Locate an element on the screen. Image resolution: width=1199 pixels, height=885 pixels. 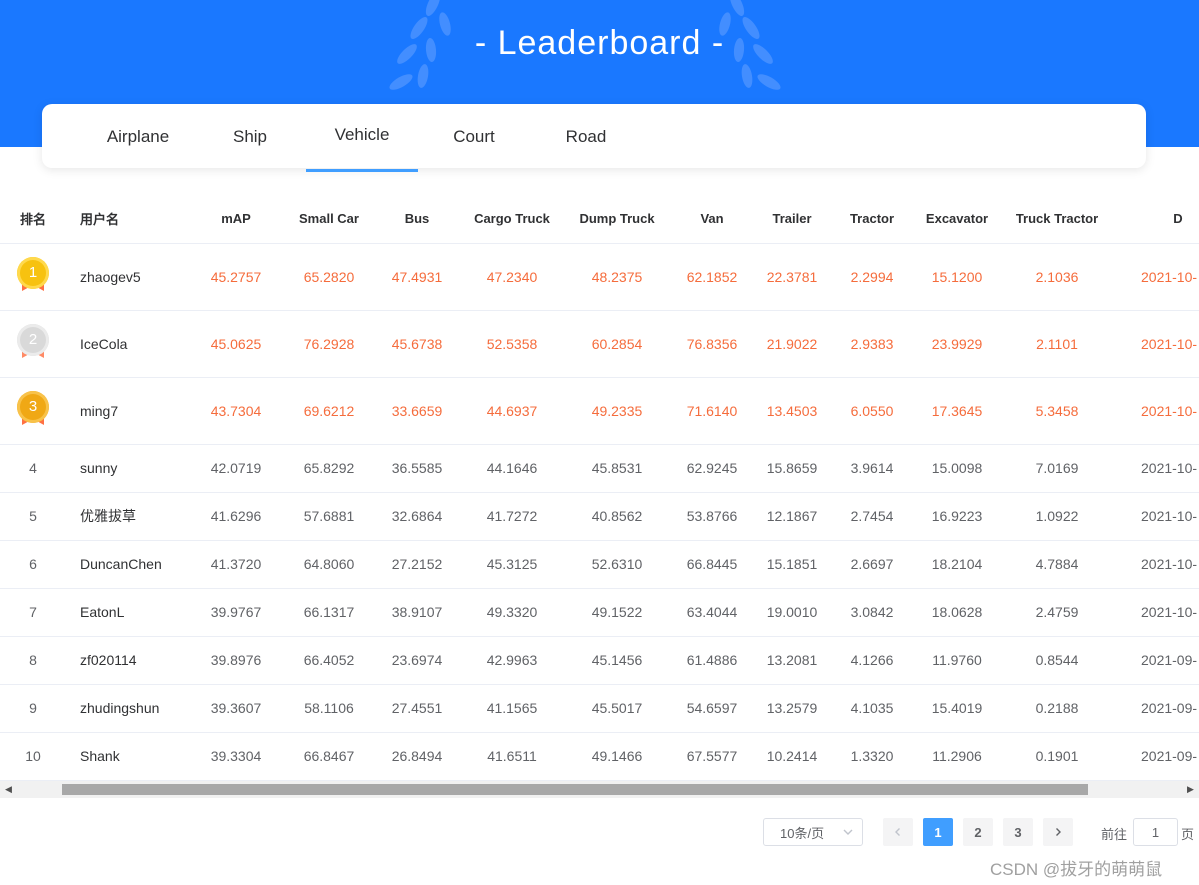
score-cell: 41.6511 is located at coordinates (512, 756).